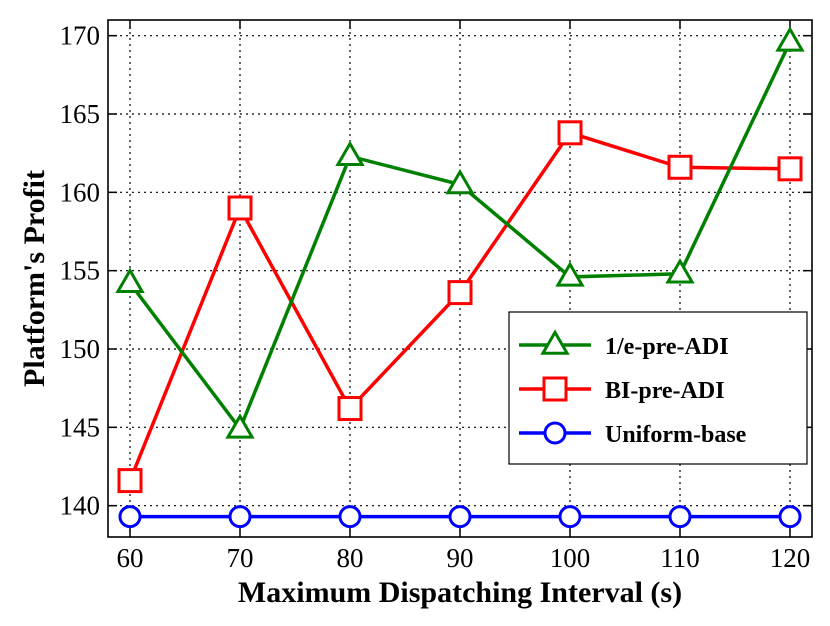  I want to click on y-tick-label: 170, so click(80, 36).